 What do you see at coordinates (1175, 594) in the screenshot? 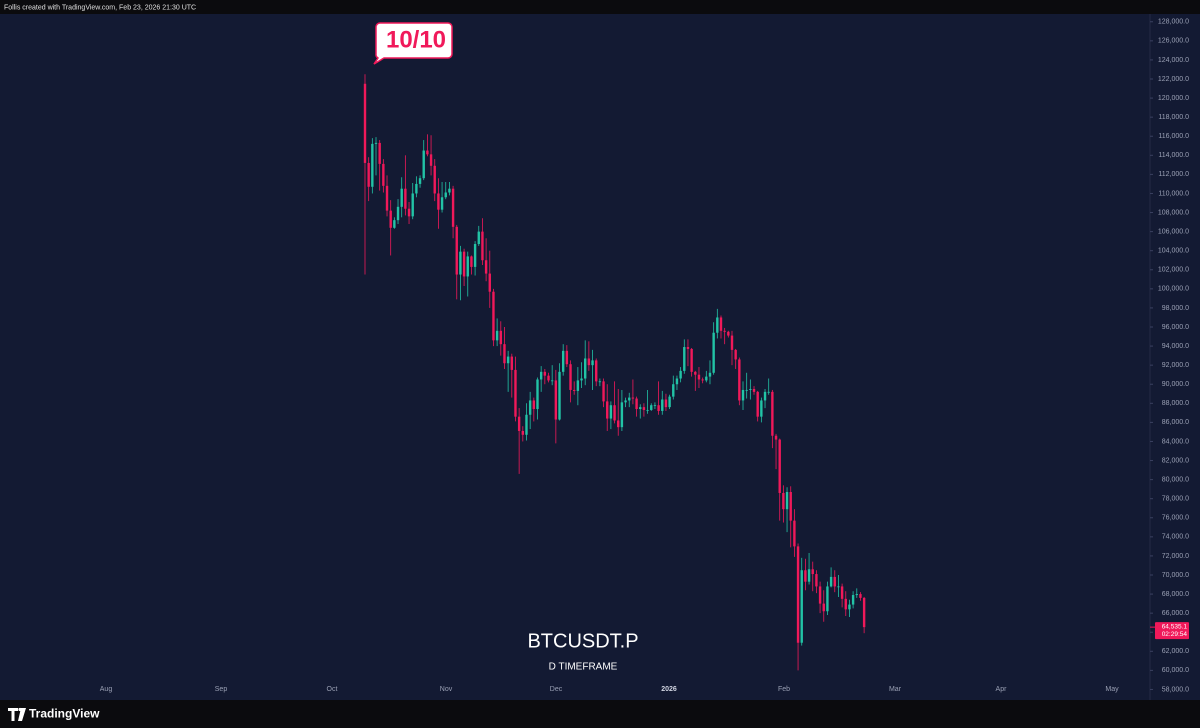
I see `y-tick-label: 68,000.0` at bounding box center [1175, 594].